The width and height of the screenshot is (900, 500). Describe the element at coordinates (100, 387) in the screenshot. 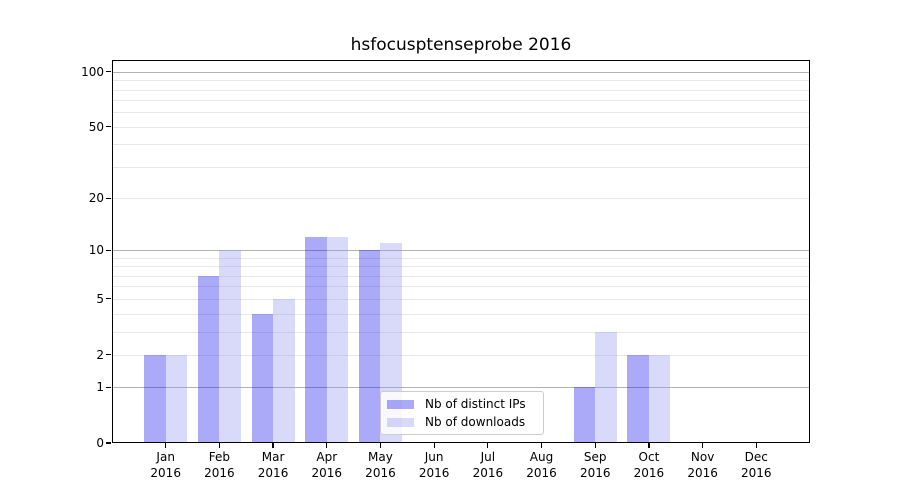

I see `y-tick-label-1: 1` at that location.